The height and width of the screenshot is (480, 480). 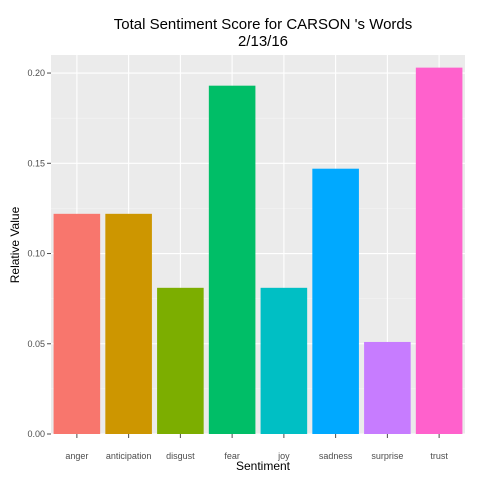 What do you see at coordinates (36, 434) in the screenshot?
I see `y-tick-label: 0.00` at bounding box center [36, 434].